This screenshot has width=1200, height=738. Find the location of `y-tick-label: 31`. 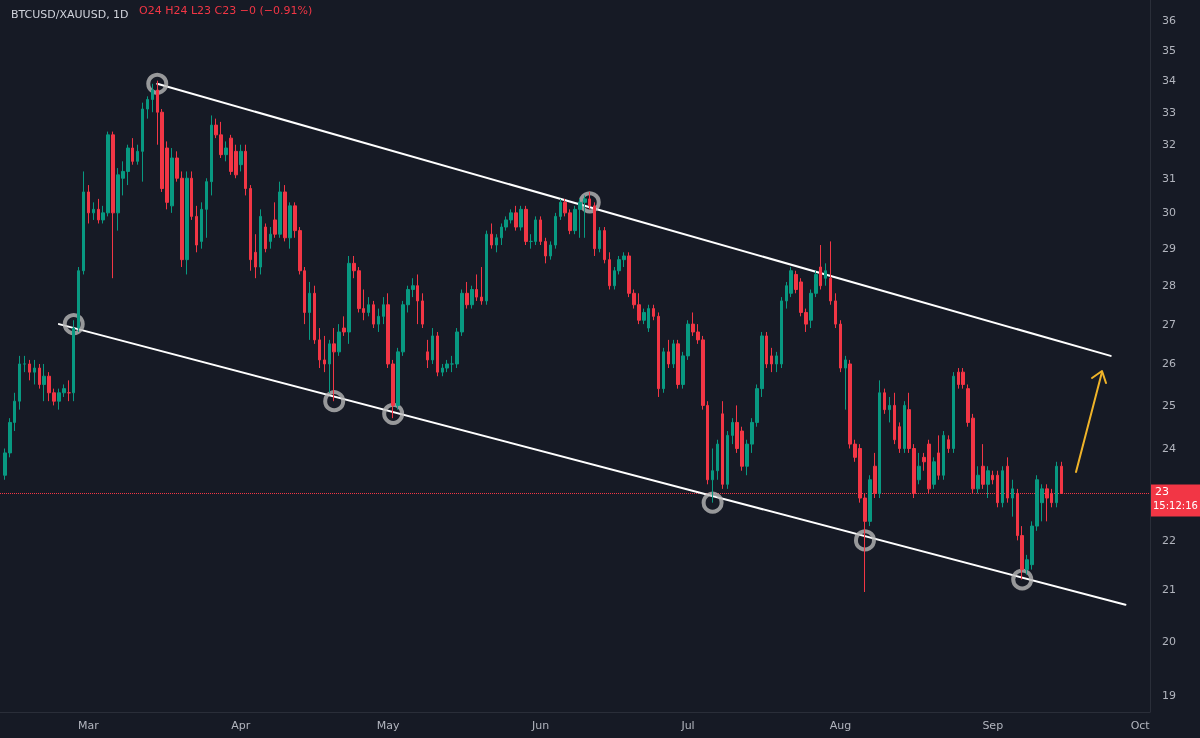

y-tick-label: 31 is located at coordinates (1169, 178).